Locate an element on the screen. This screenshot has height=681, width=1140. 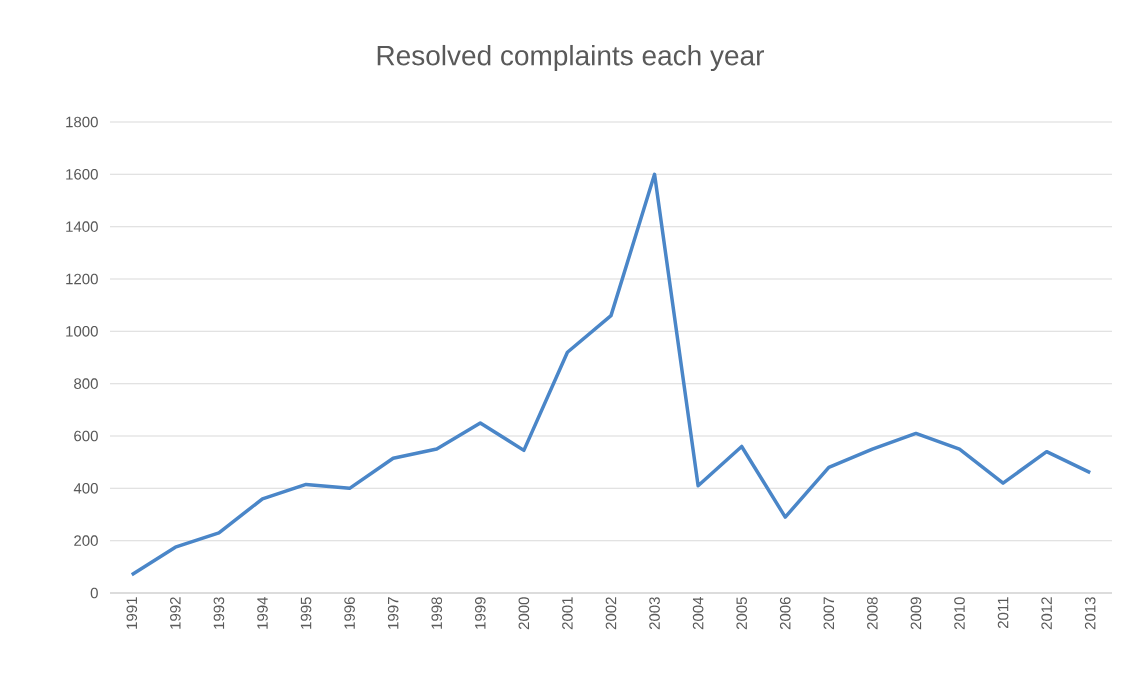
x-tick-label: 2012 is located at coordinates (1046, 613).